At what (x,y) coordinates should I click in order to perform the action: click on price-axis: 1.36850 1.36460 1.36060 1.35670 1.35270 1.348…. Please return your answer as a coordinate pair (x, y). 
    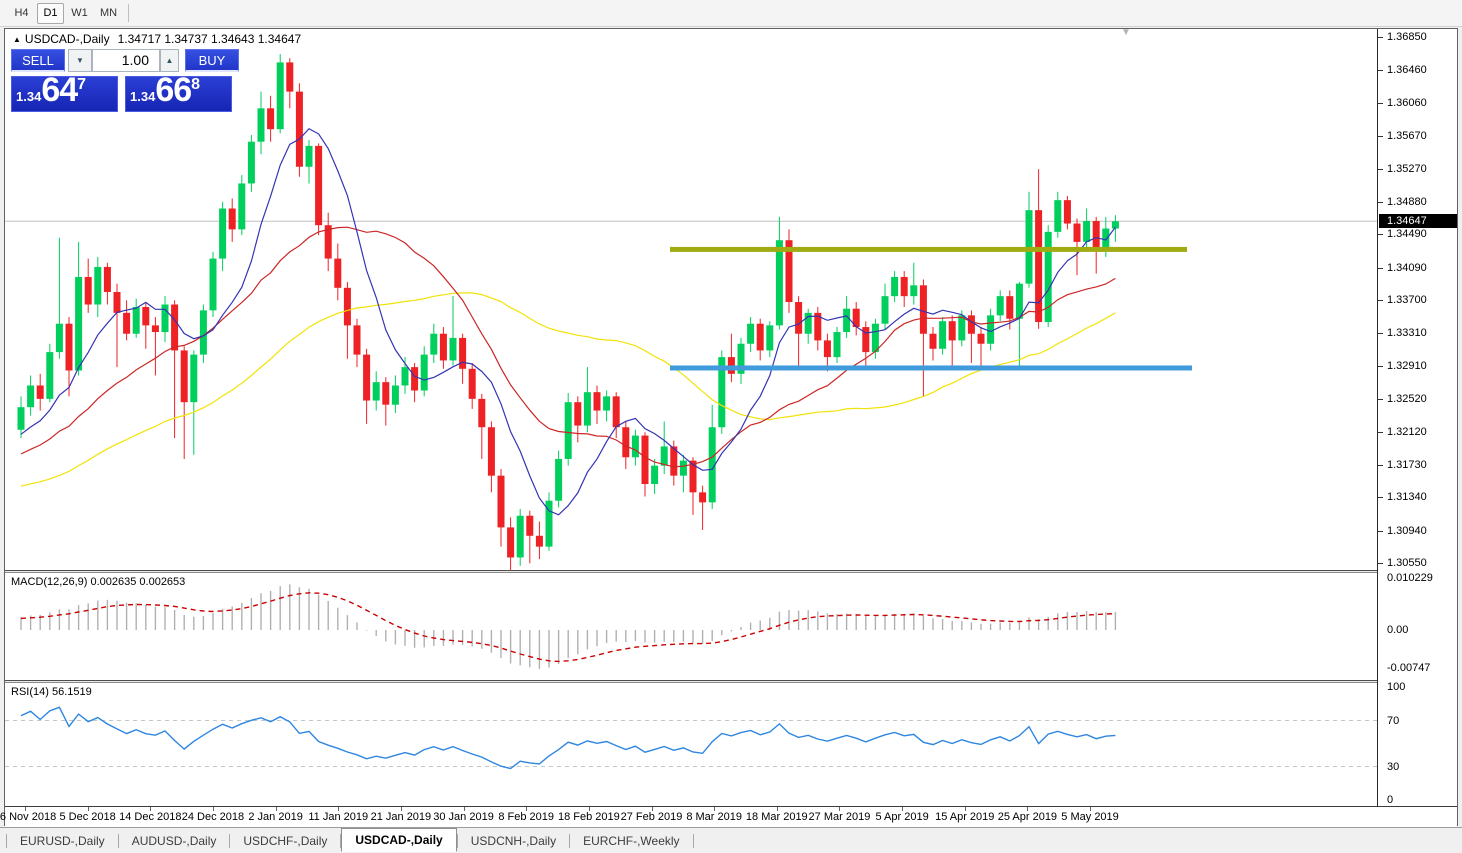
    Looking at the image, I should click on (1417, 417).